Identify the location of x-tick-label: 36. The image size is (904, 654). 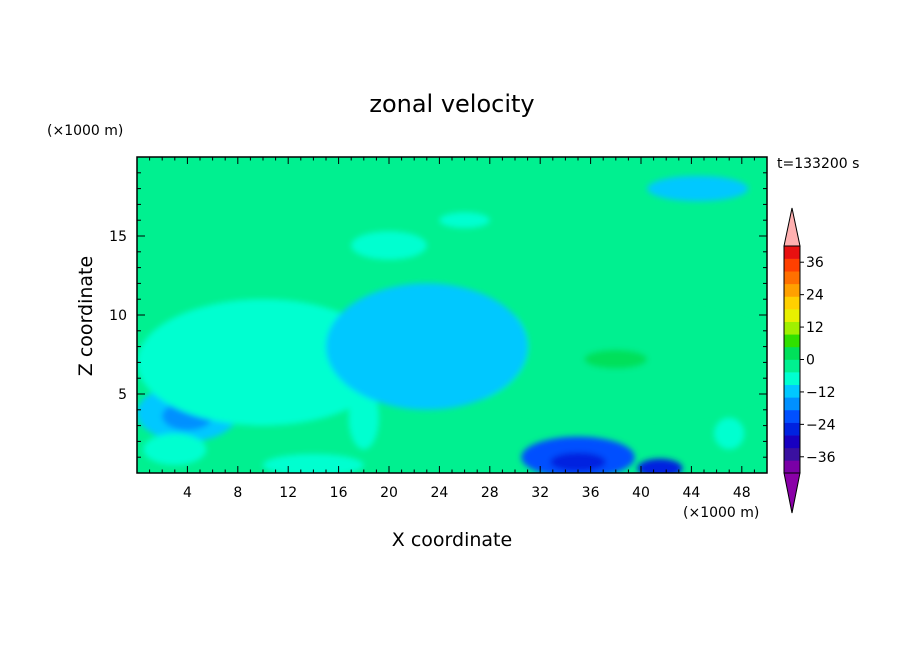
(591, 493).